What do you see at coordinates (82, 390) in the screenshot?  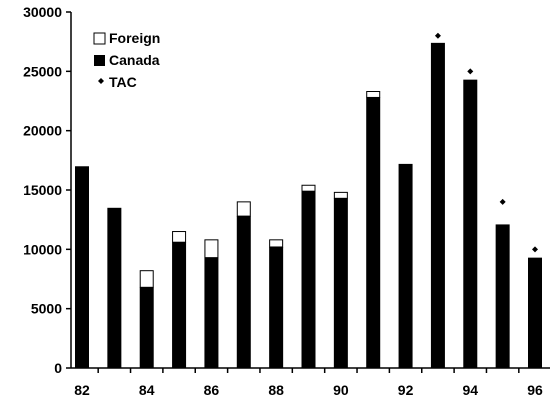 I see `x-tick-label: 82` at bounding box center [82, 390].